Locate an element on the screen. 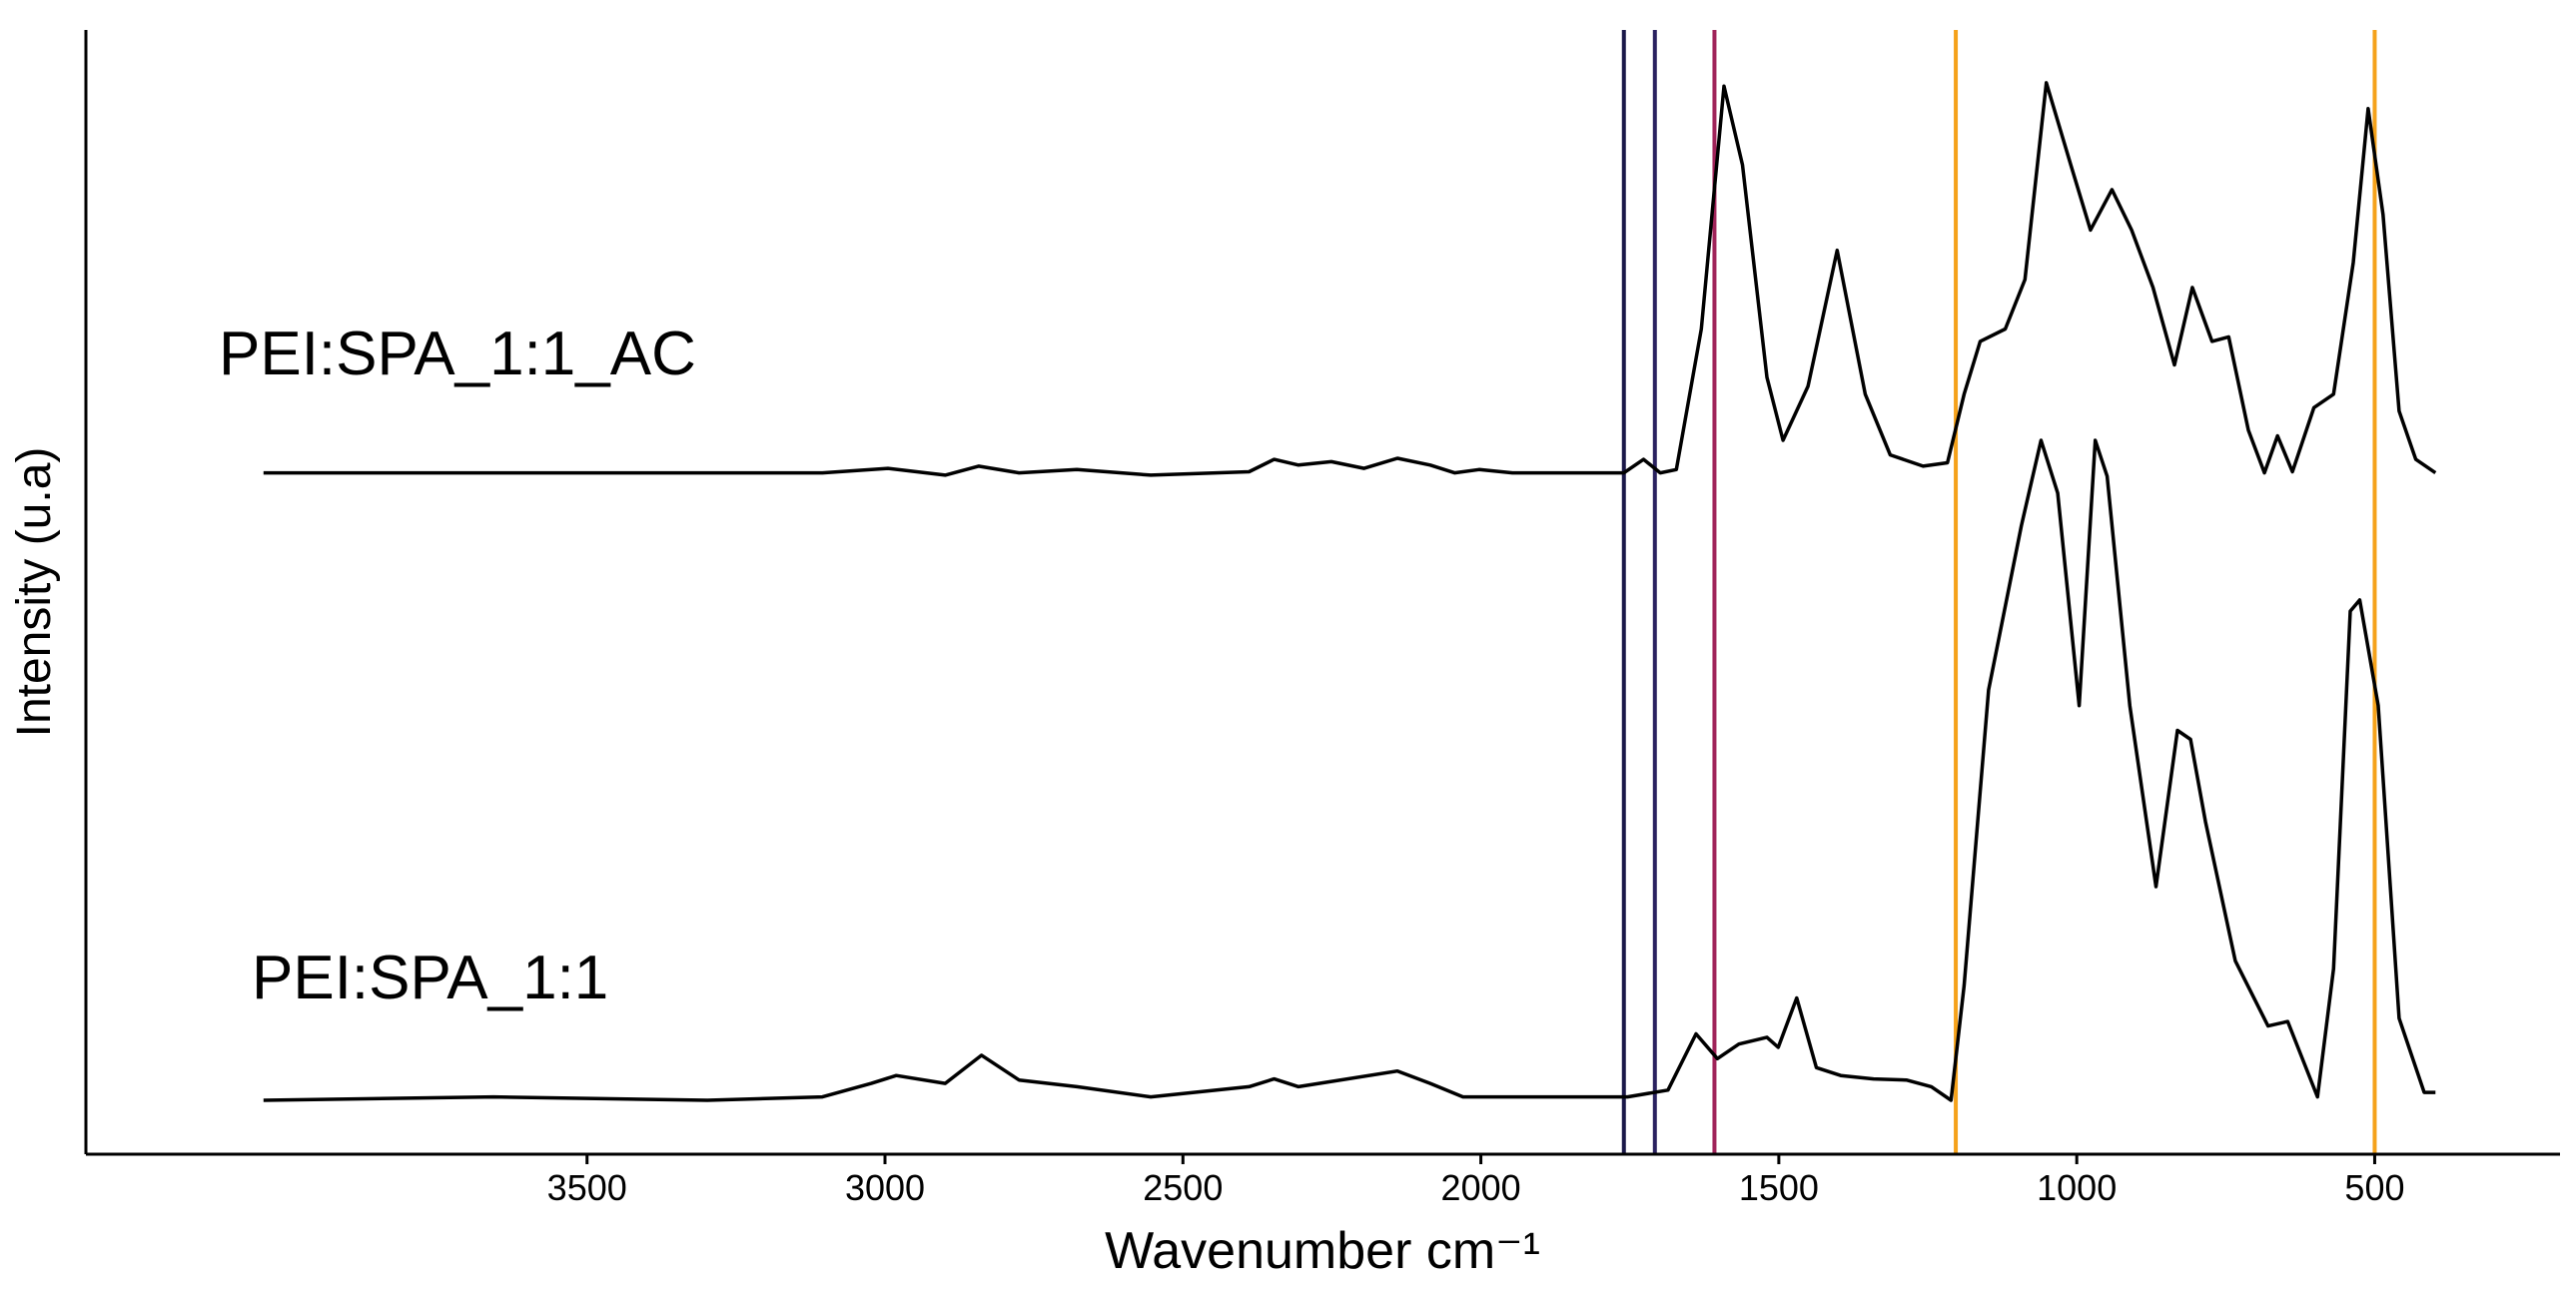 The image size is (2576, 1291). x-tick-label: 500 is located at coordinates (2374, 1187).